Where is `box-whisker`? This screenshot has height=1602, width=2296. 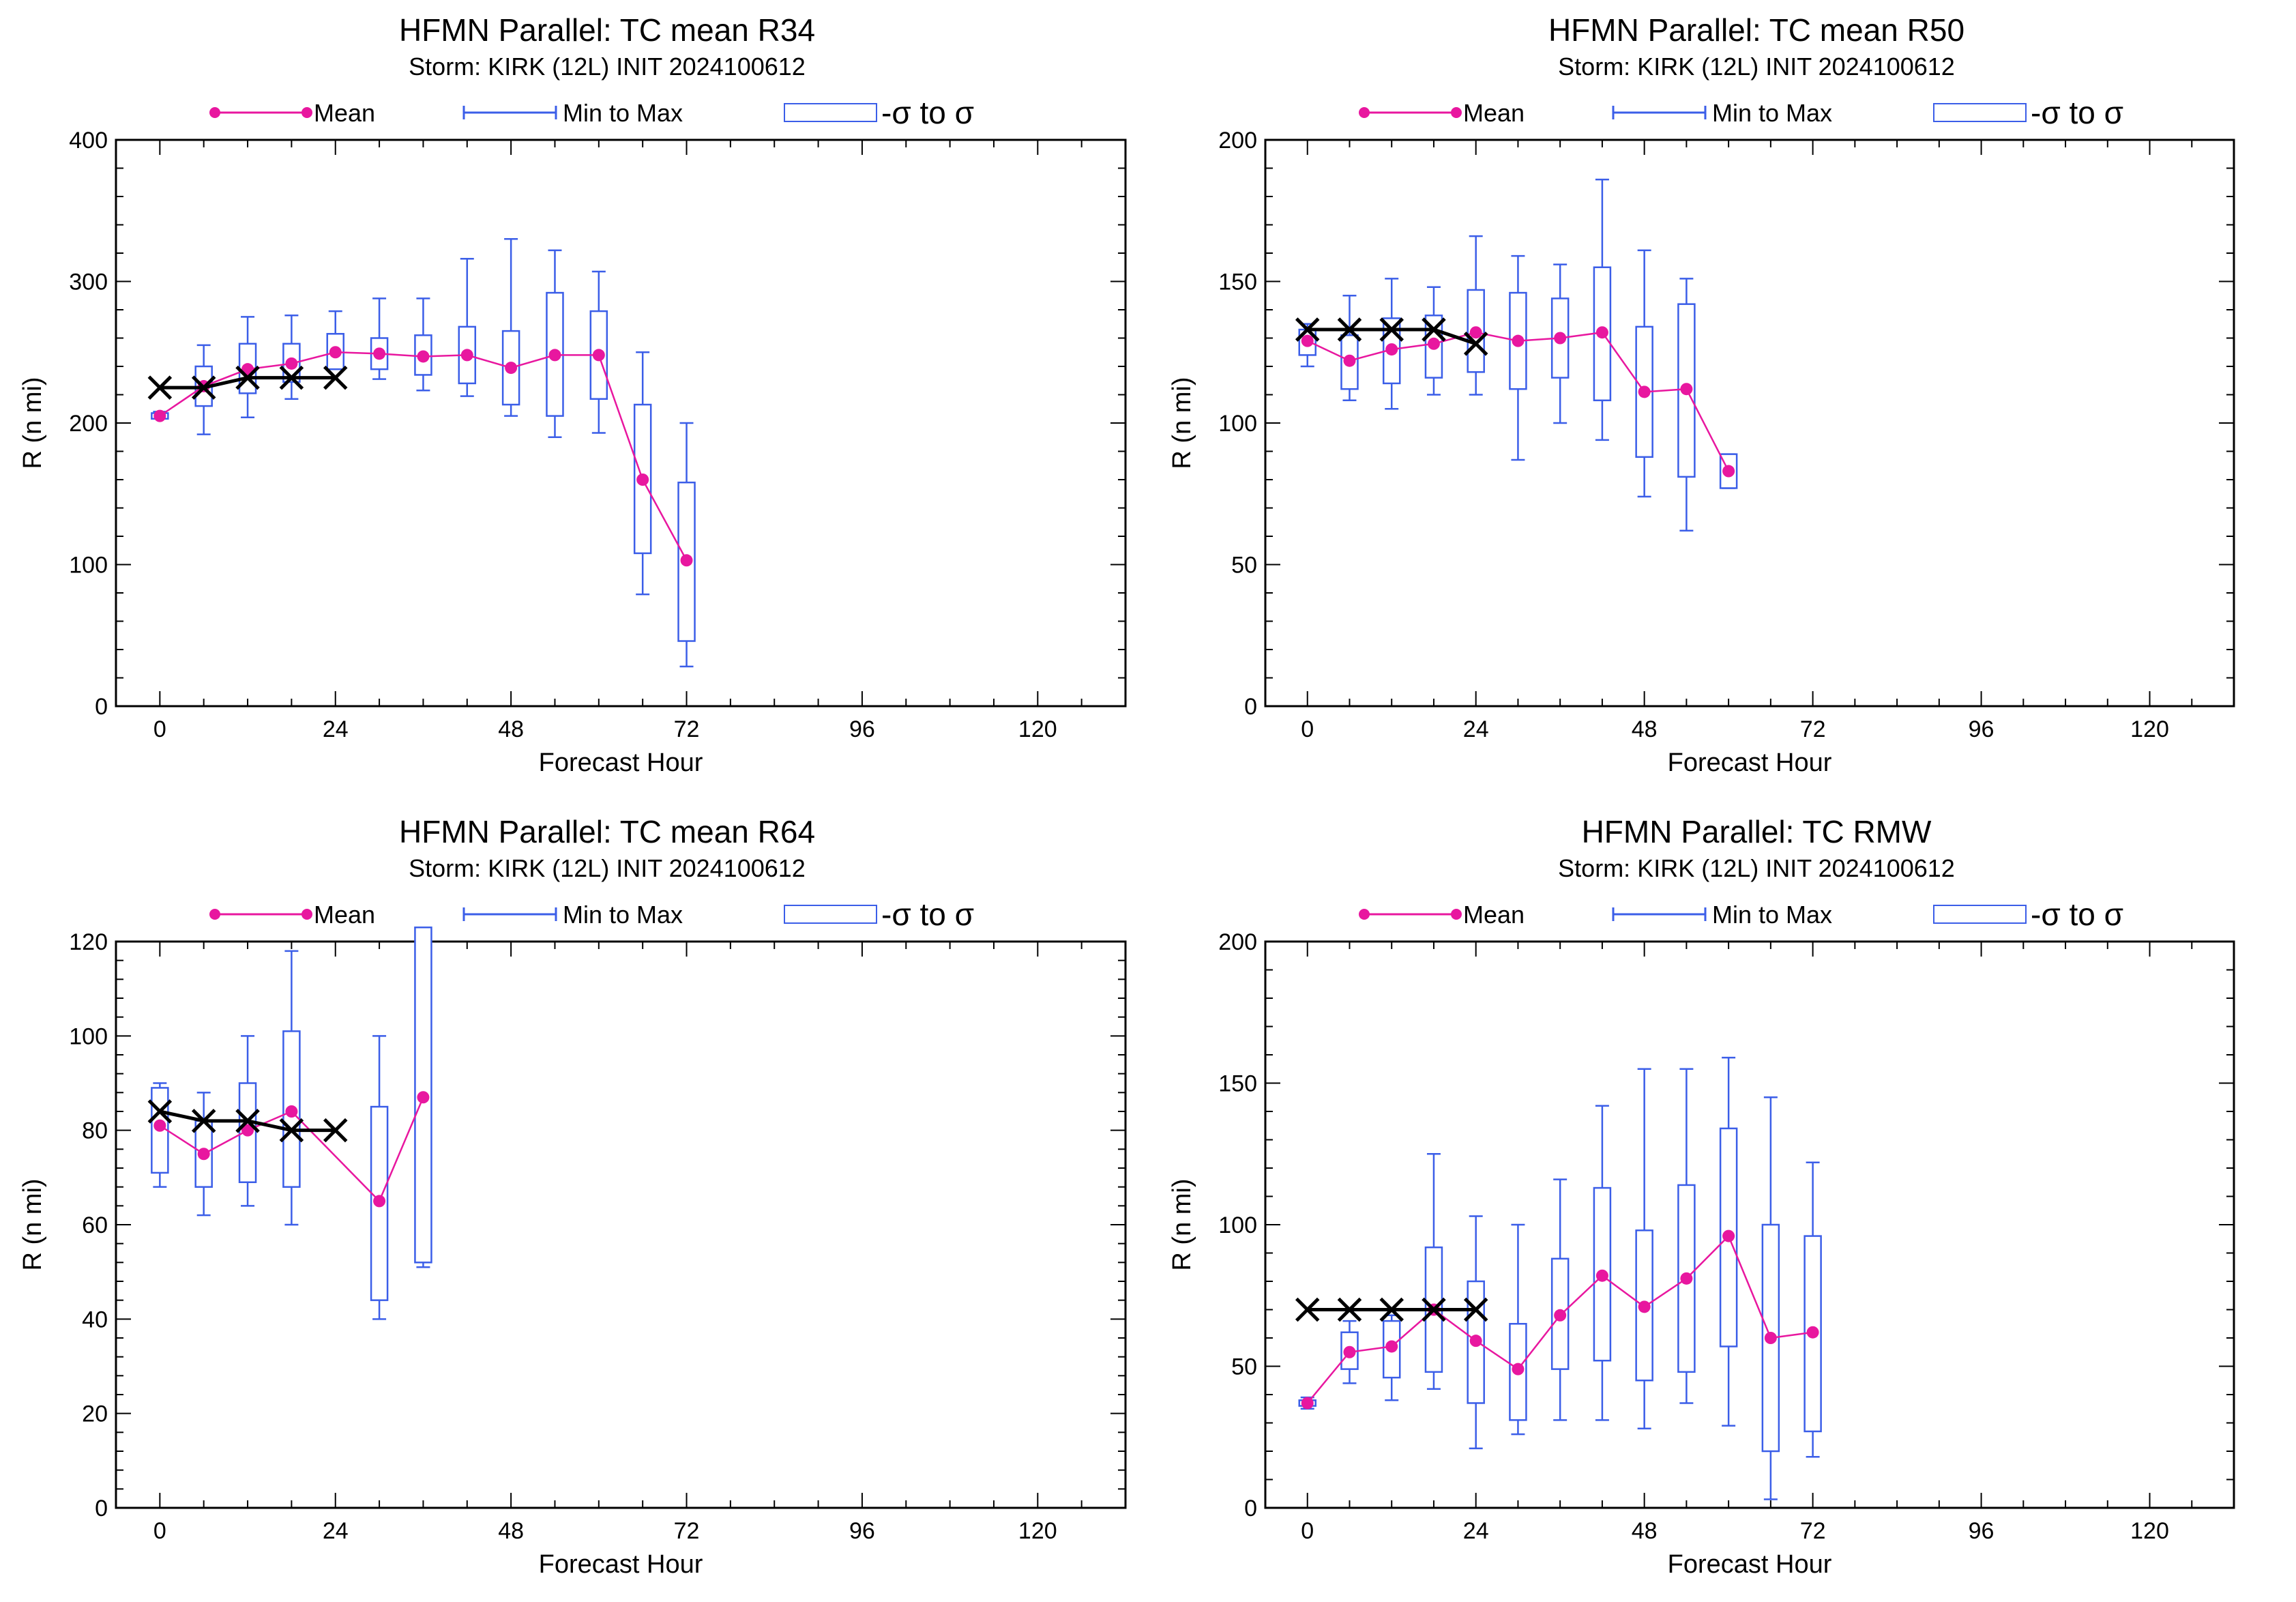
box-whisker is located at coordinates (160, 1135).